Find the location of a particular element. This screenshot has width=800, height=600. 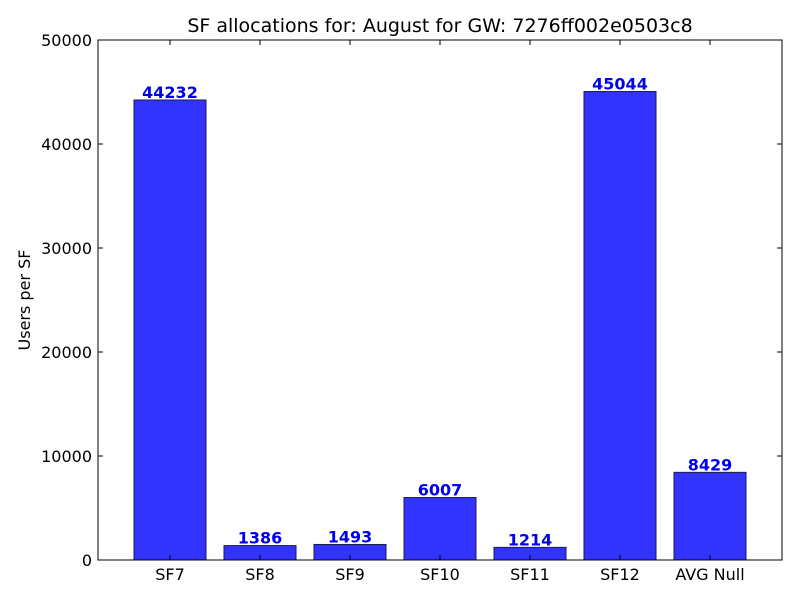

y-tick-label-5: 50000 is located at coordinates (66, 40).